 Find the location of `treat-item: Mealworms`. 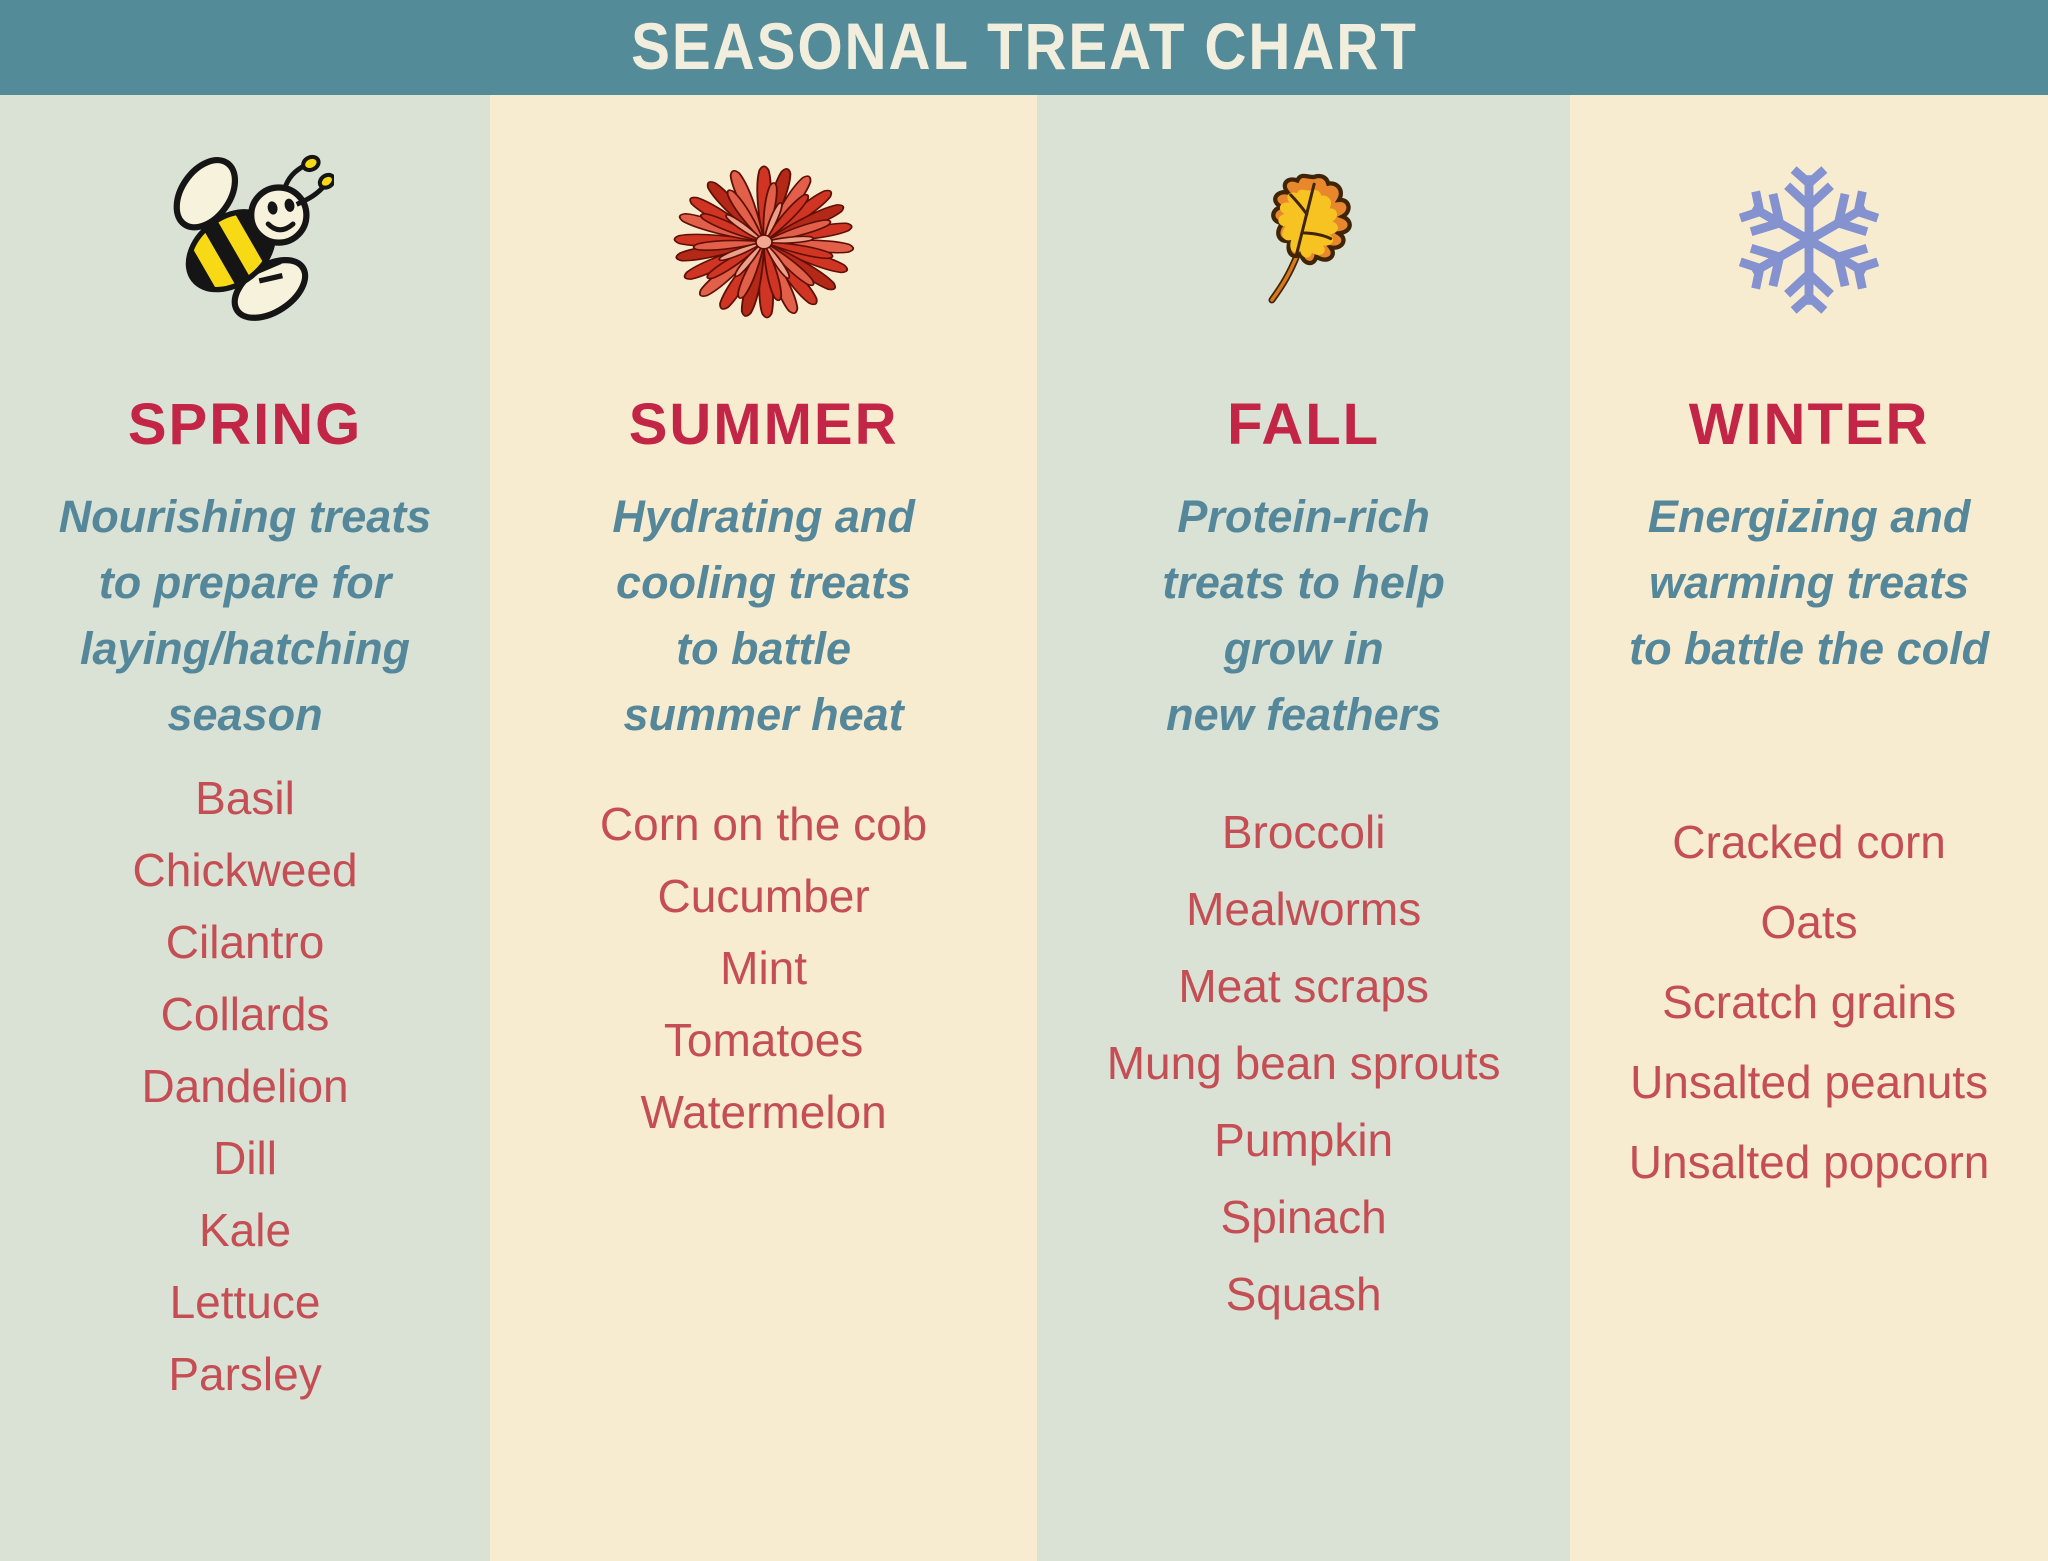

treat-item: Mealworms is located at coordinates (1304, 909).